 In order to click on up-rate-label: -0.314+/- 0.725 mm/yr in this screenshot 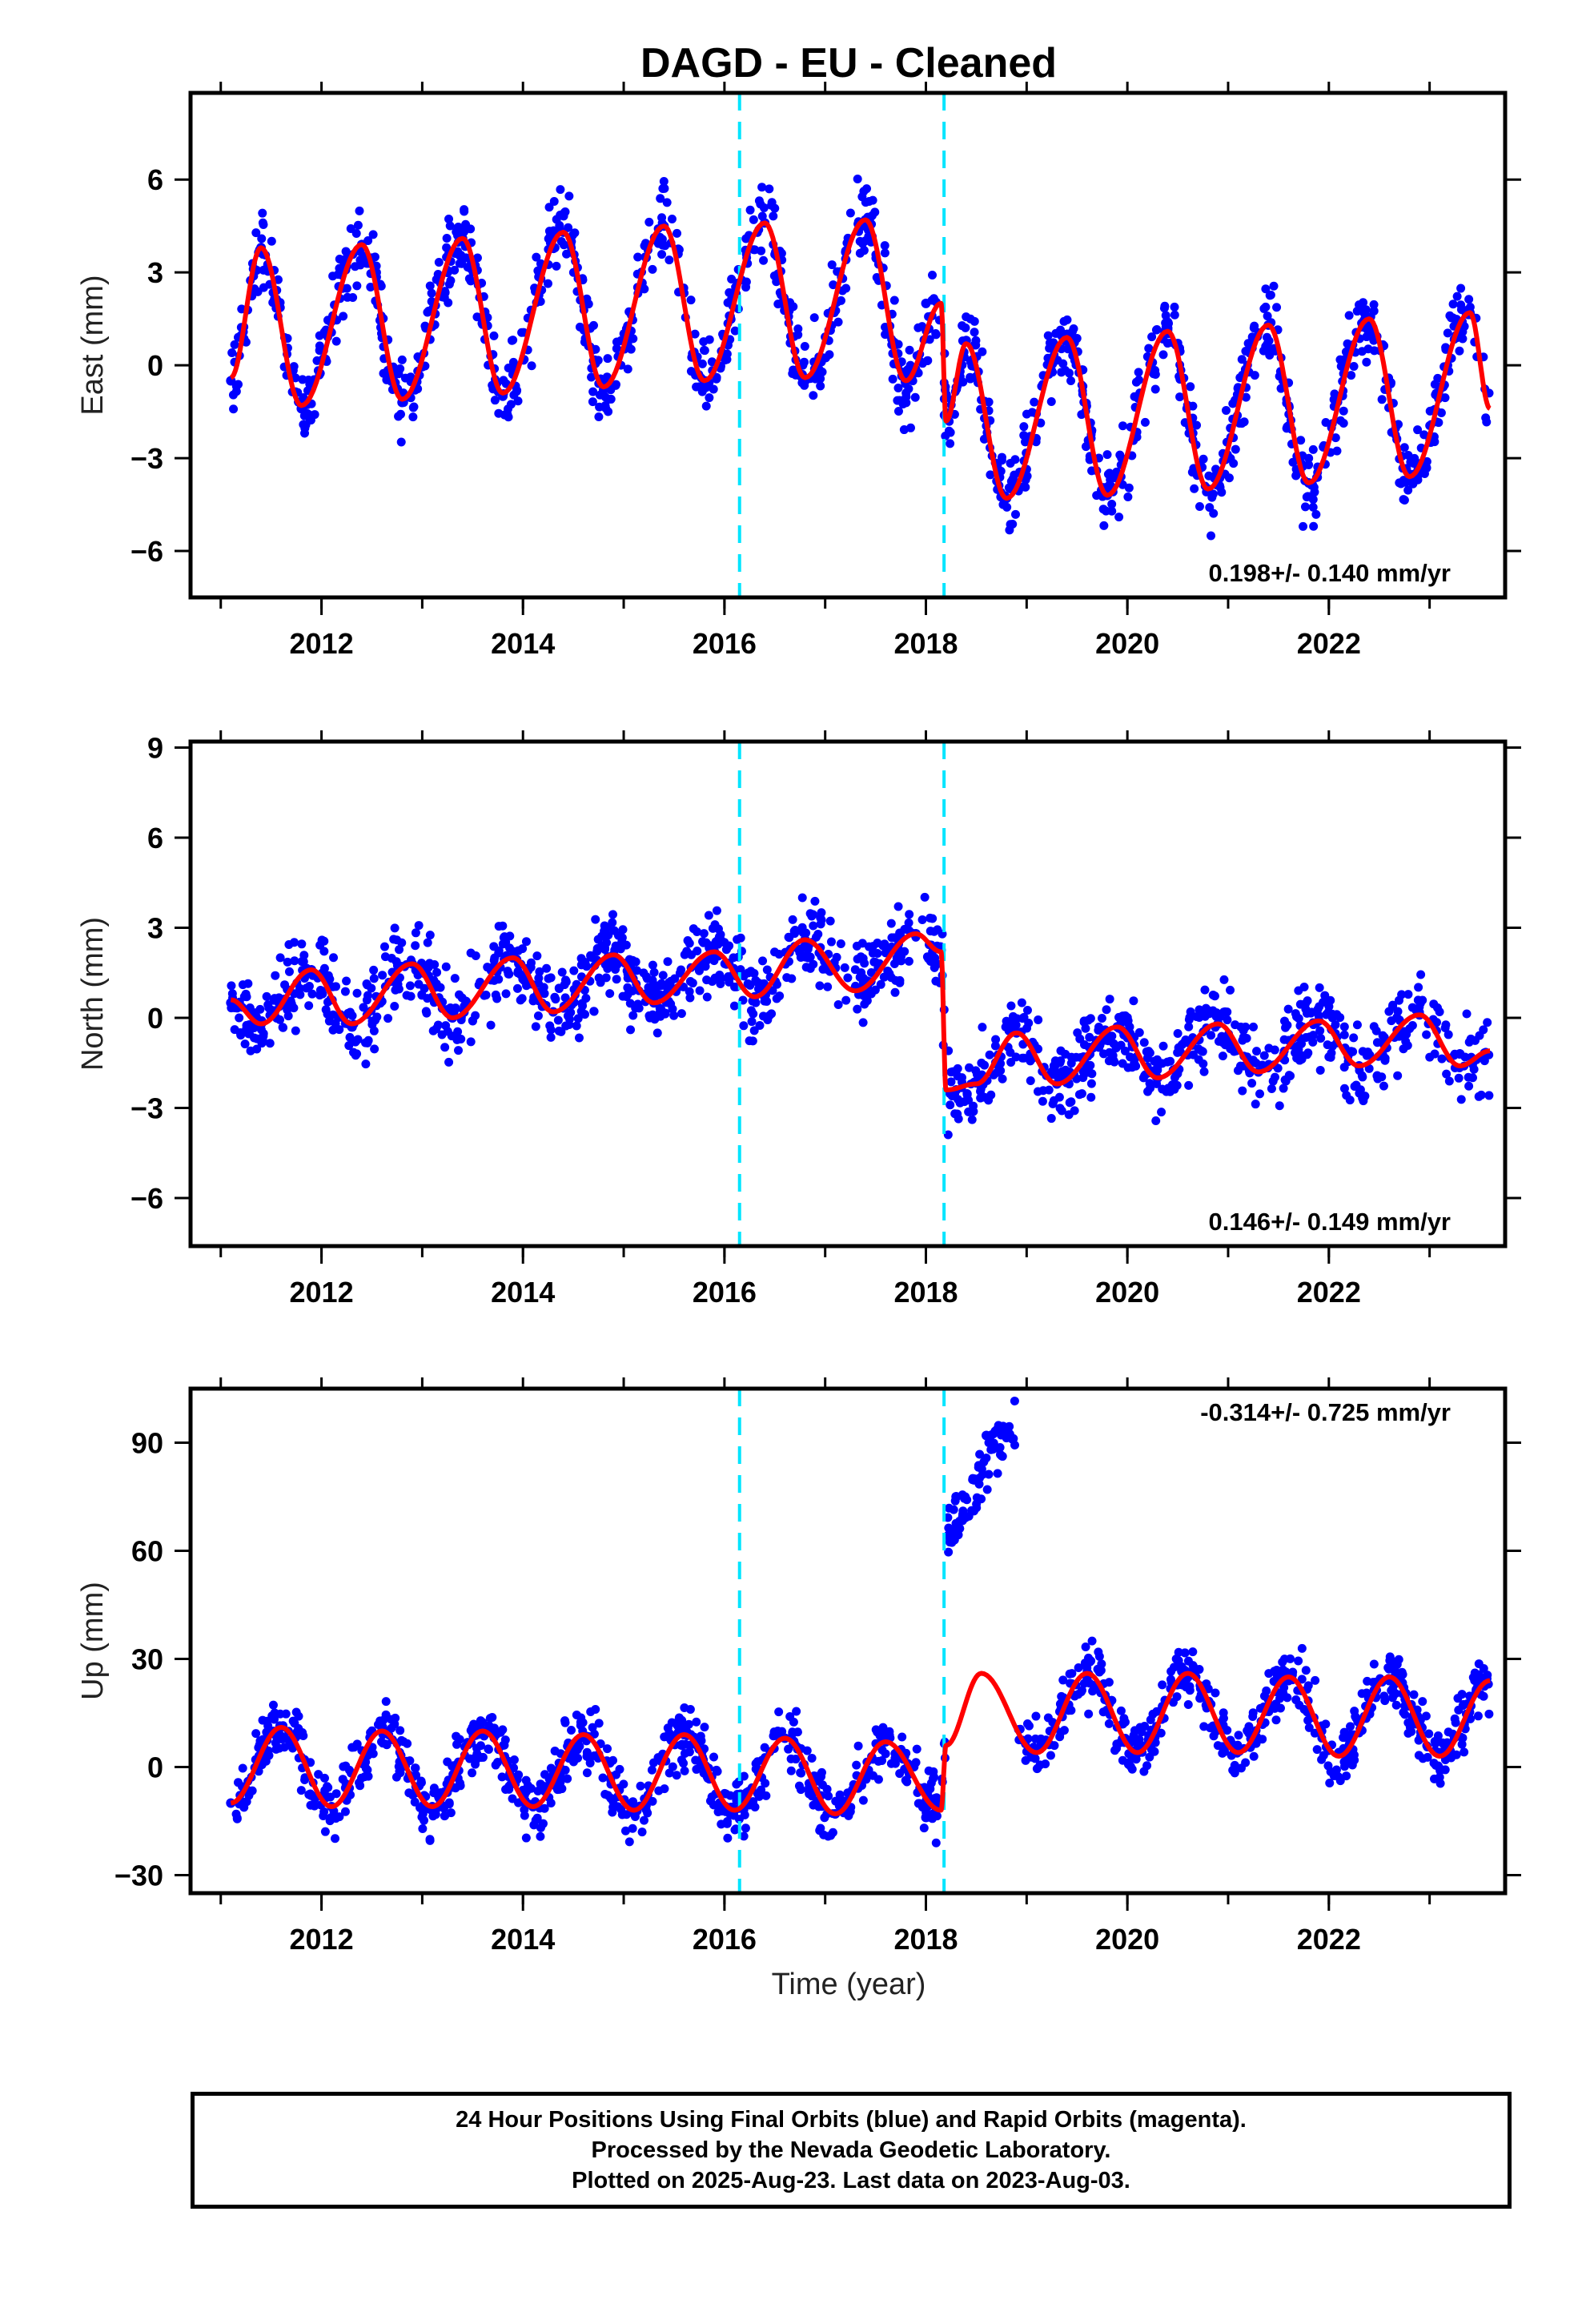, I will do `click(1326, 1412)`.